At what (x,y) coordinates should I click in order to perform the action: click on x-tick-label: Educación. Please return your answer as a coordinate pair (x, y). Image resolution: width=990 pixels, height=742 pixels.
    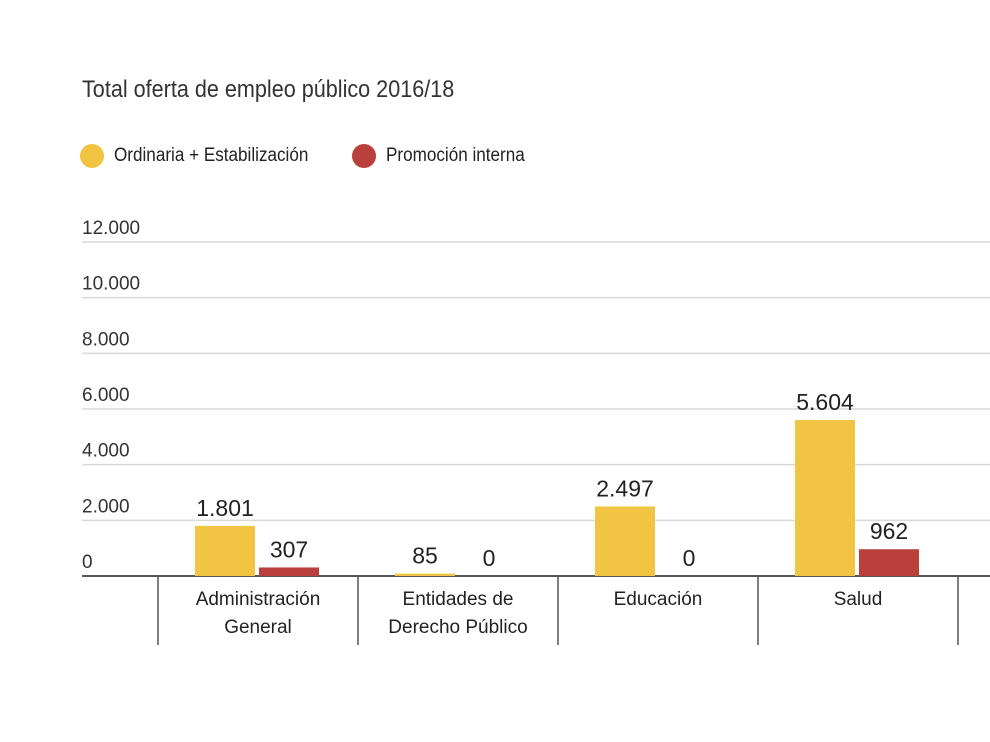
    Looking at the image, I should click on (658, 599).